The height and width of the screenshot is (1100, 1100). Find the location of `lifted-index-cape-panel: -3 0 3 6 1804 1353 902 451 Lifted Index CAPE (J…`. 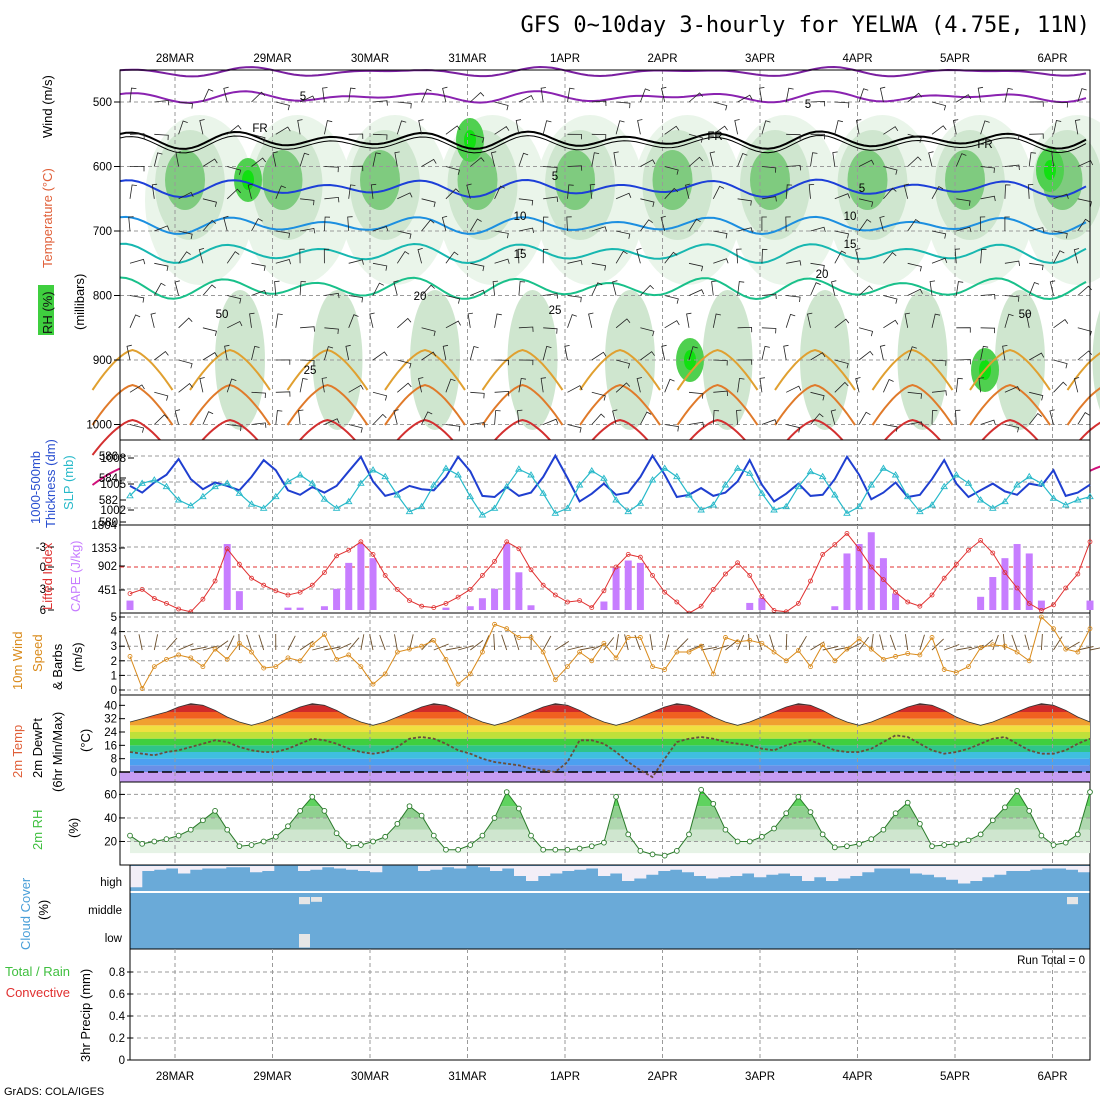

lifted-index-cape-panel: -3 0 3 6 1804 1353 902 451 Lifted Index CAPE (J… is located at coordinates (565, 568).